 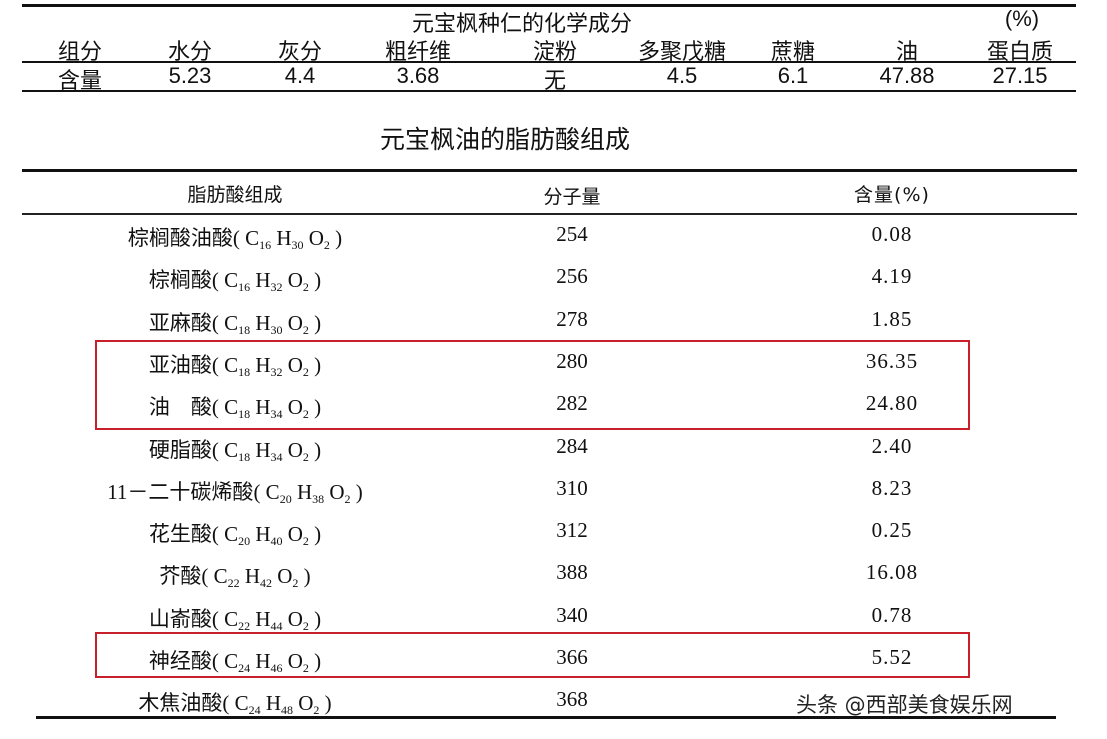 I want to click on content-percent: 16.08, so click(x=892, y=572).